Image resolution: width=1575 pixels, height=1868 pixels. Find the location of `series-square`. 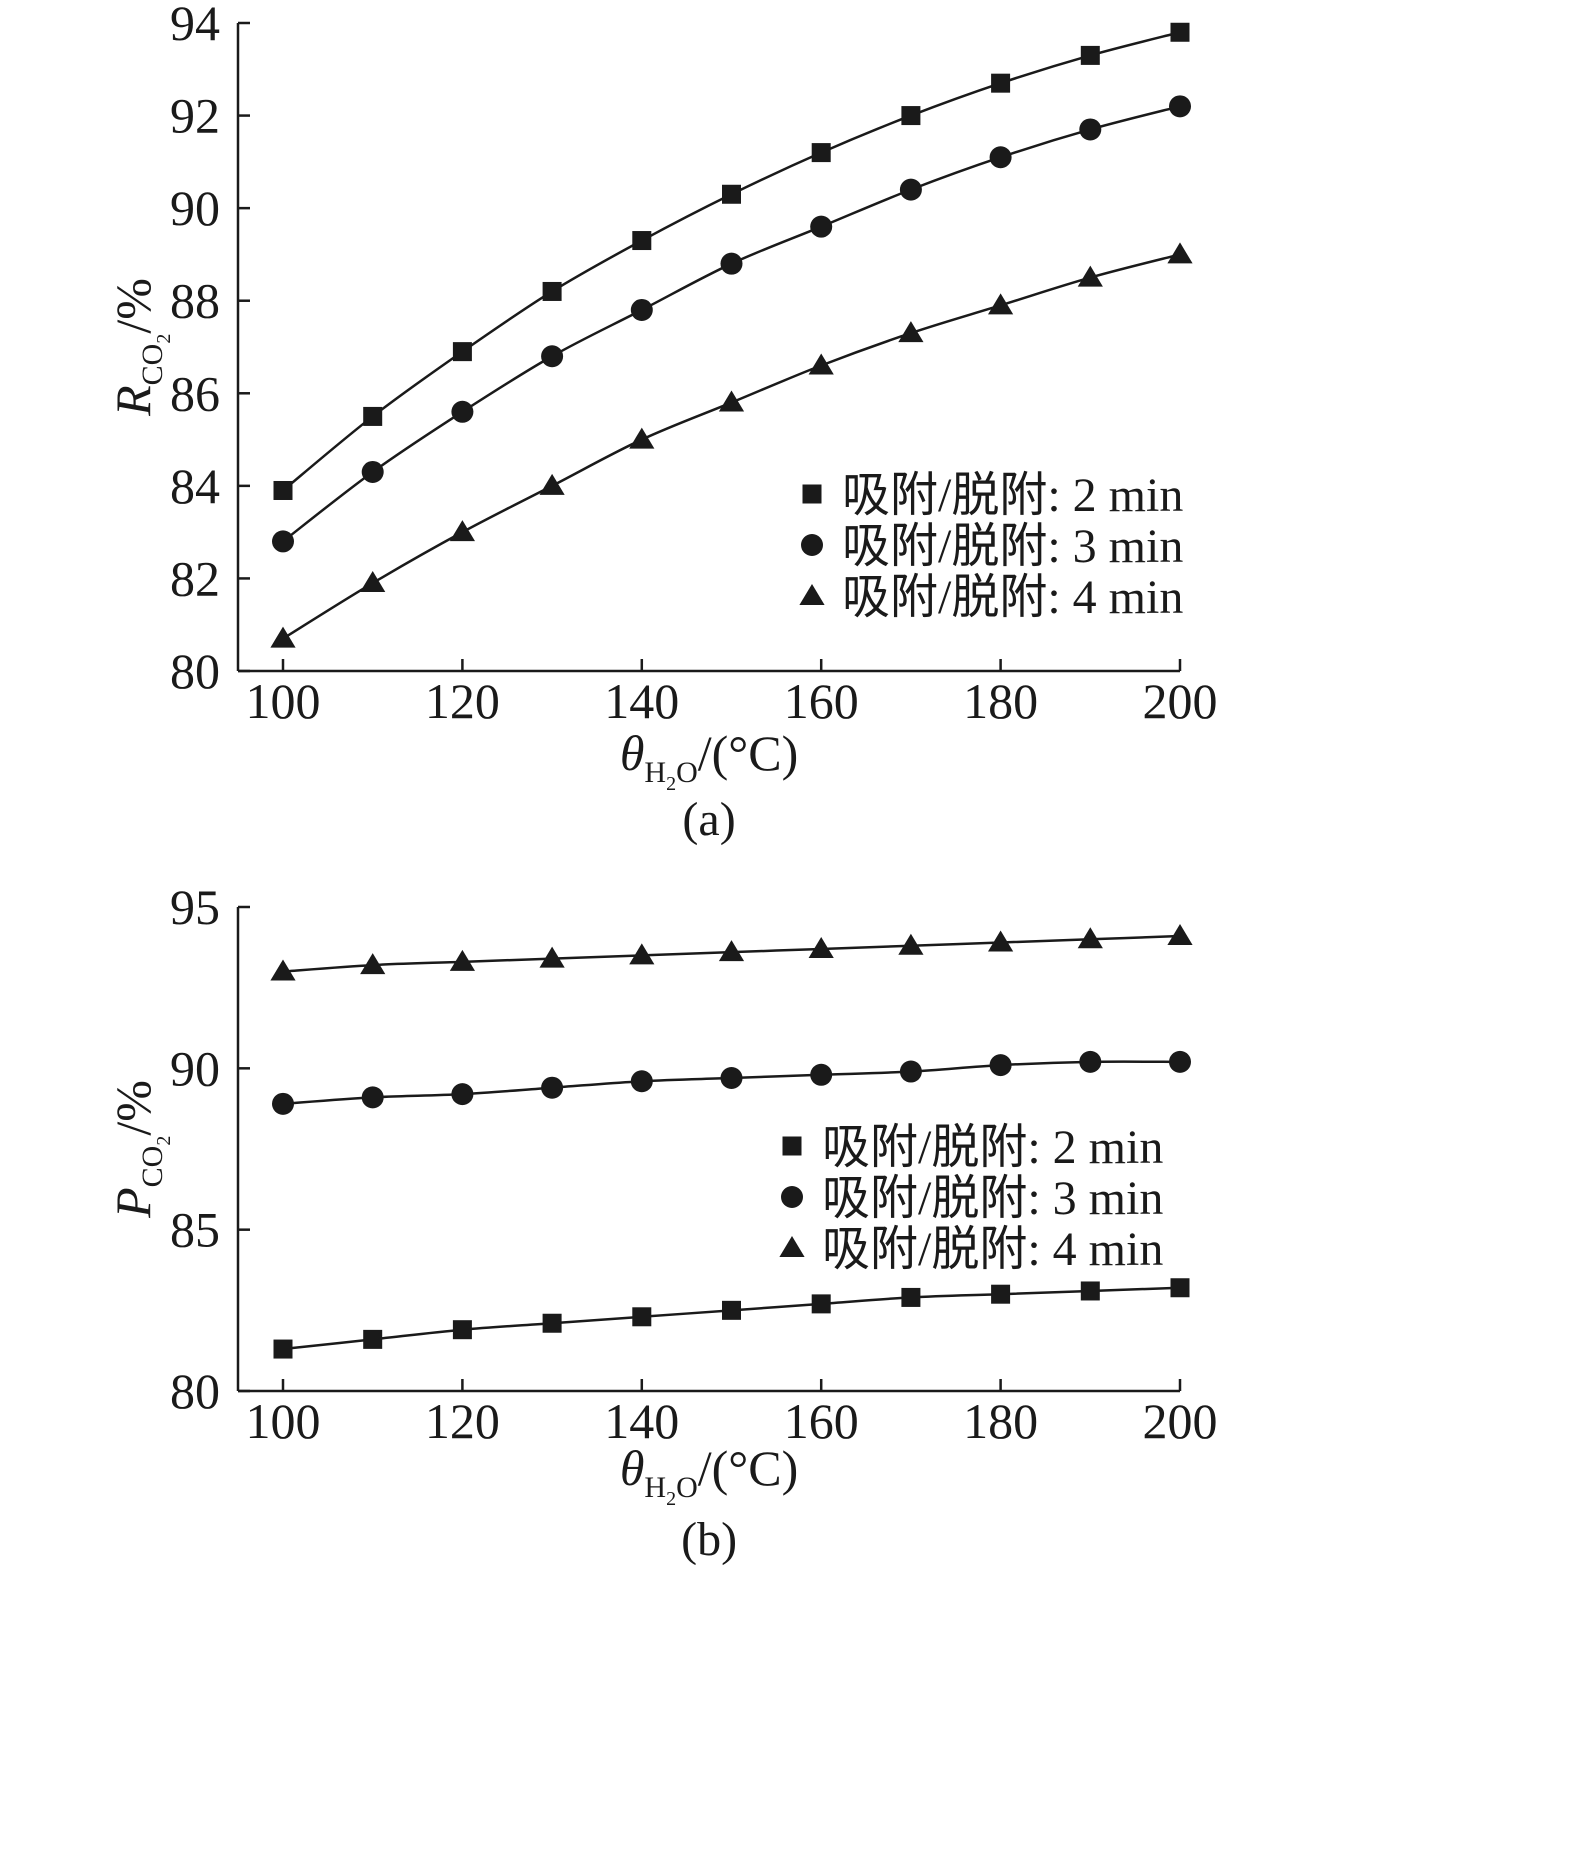

series-square is located at coordinates (731, 261).